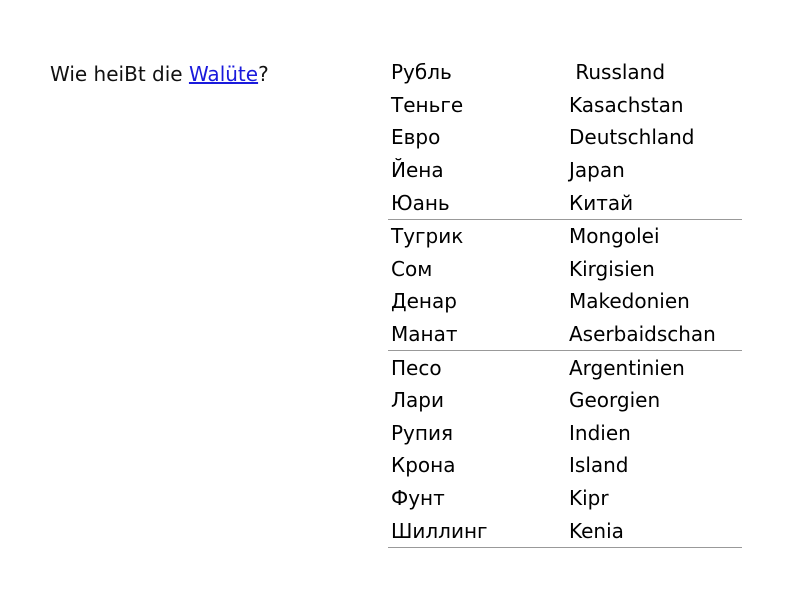  What do you see at coordinates (223, 74) in the screenshot?
I see `walute-link: Walüte` at bounding box center [223, 74].